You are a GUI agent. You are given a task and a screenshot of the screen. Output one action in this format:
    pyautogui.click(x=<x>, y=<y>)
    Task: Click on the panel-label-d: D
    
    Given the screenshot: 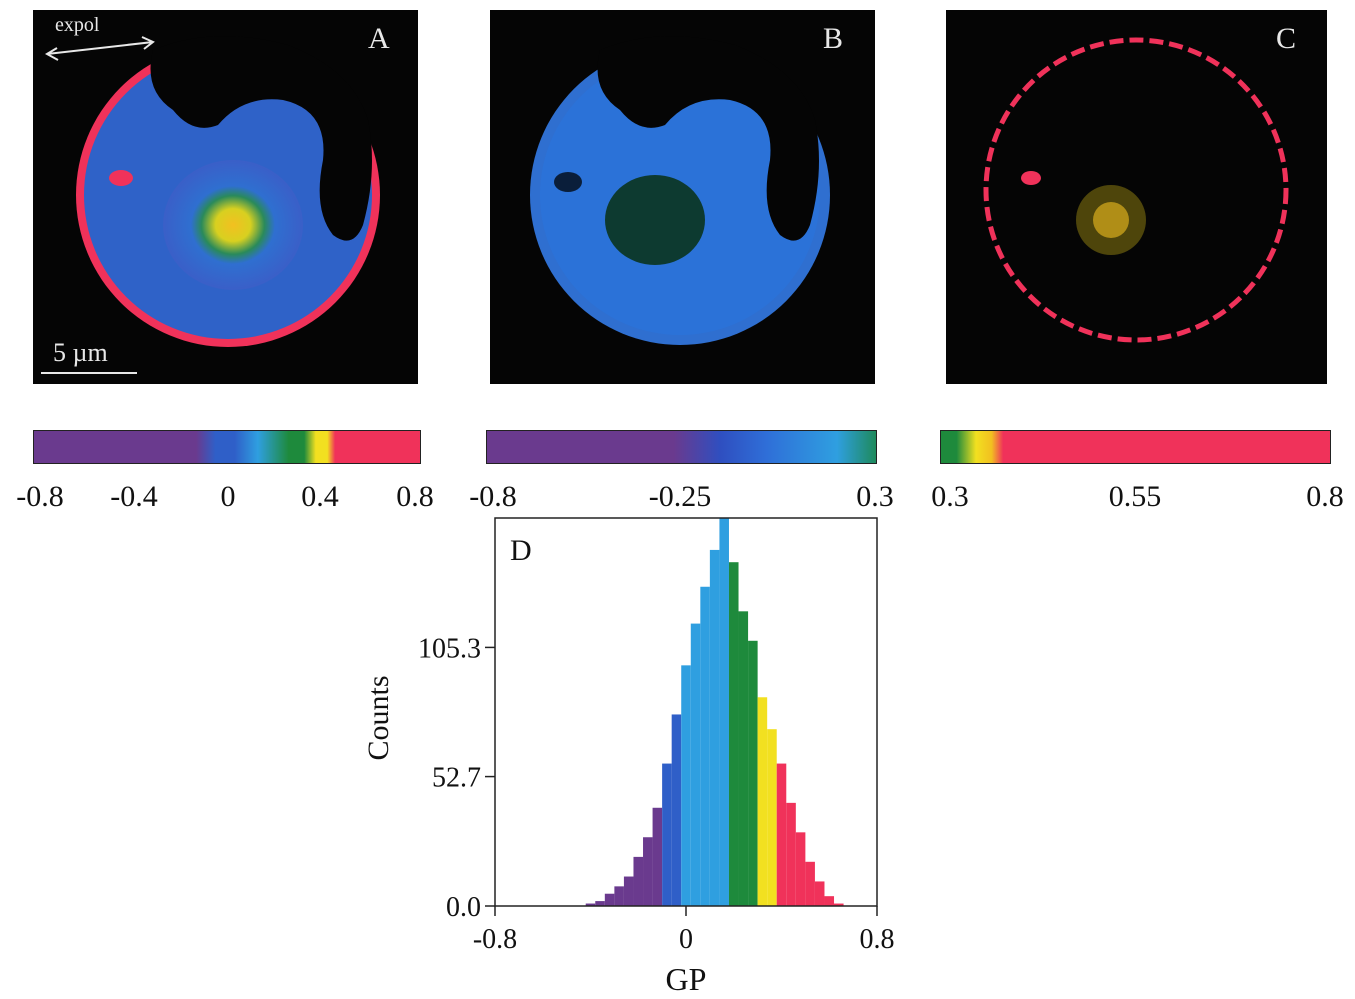 What is the action you would take?
    pyautogui.click(x=521, y=550)
    